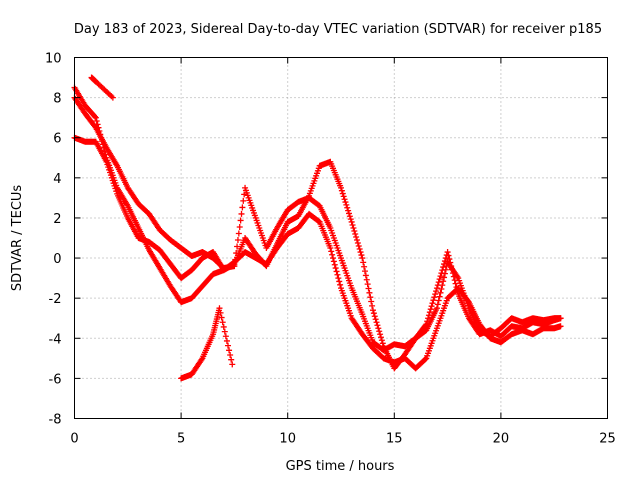 The width and height of the screenshot is (640, 480). I want to click on y-tick-label: 4, so click(57, 179).